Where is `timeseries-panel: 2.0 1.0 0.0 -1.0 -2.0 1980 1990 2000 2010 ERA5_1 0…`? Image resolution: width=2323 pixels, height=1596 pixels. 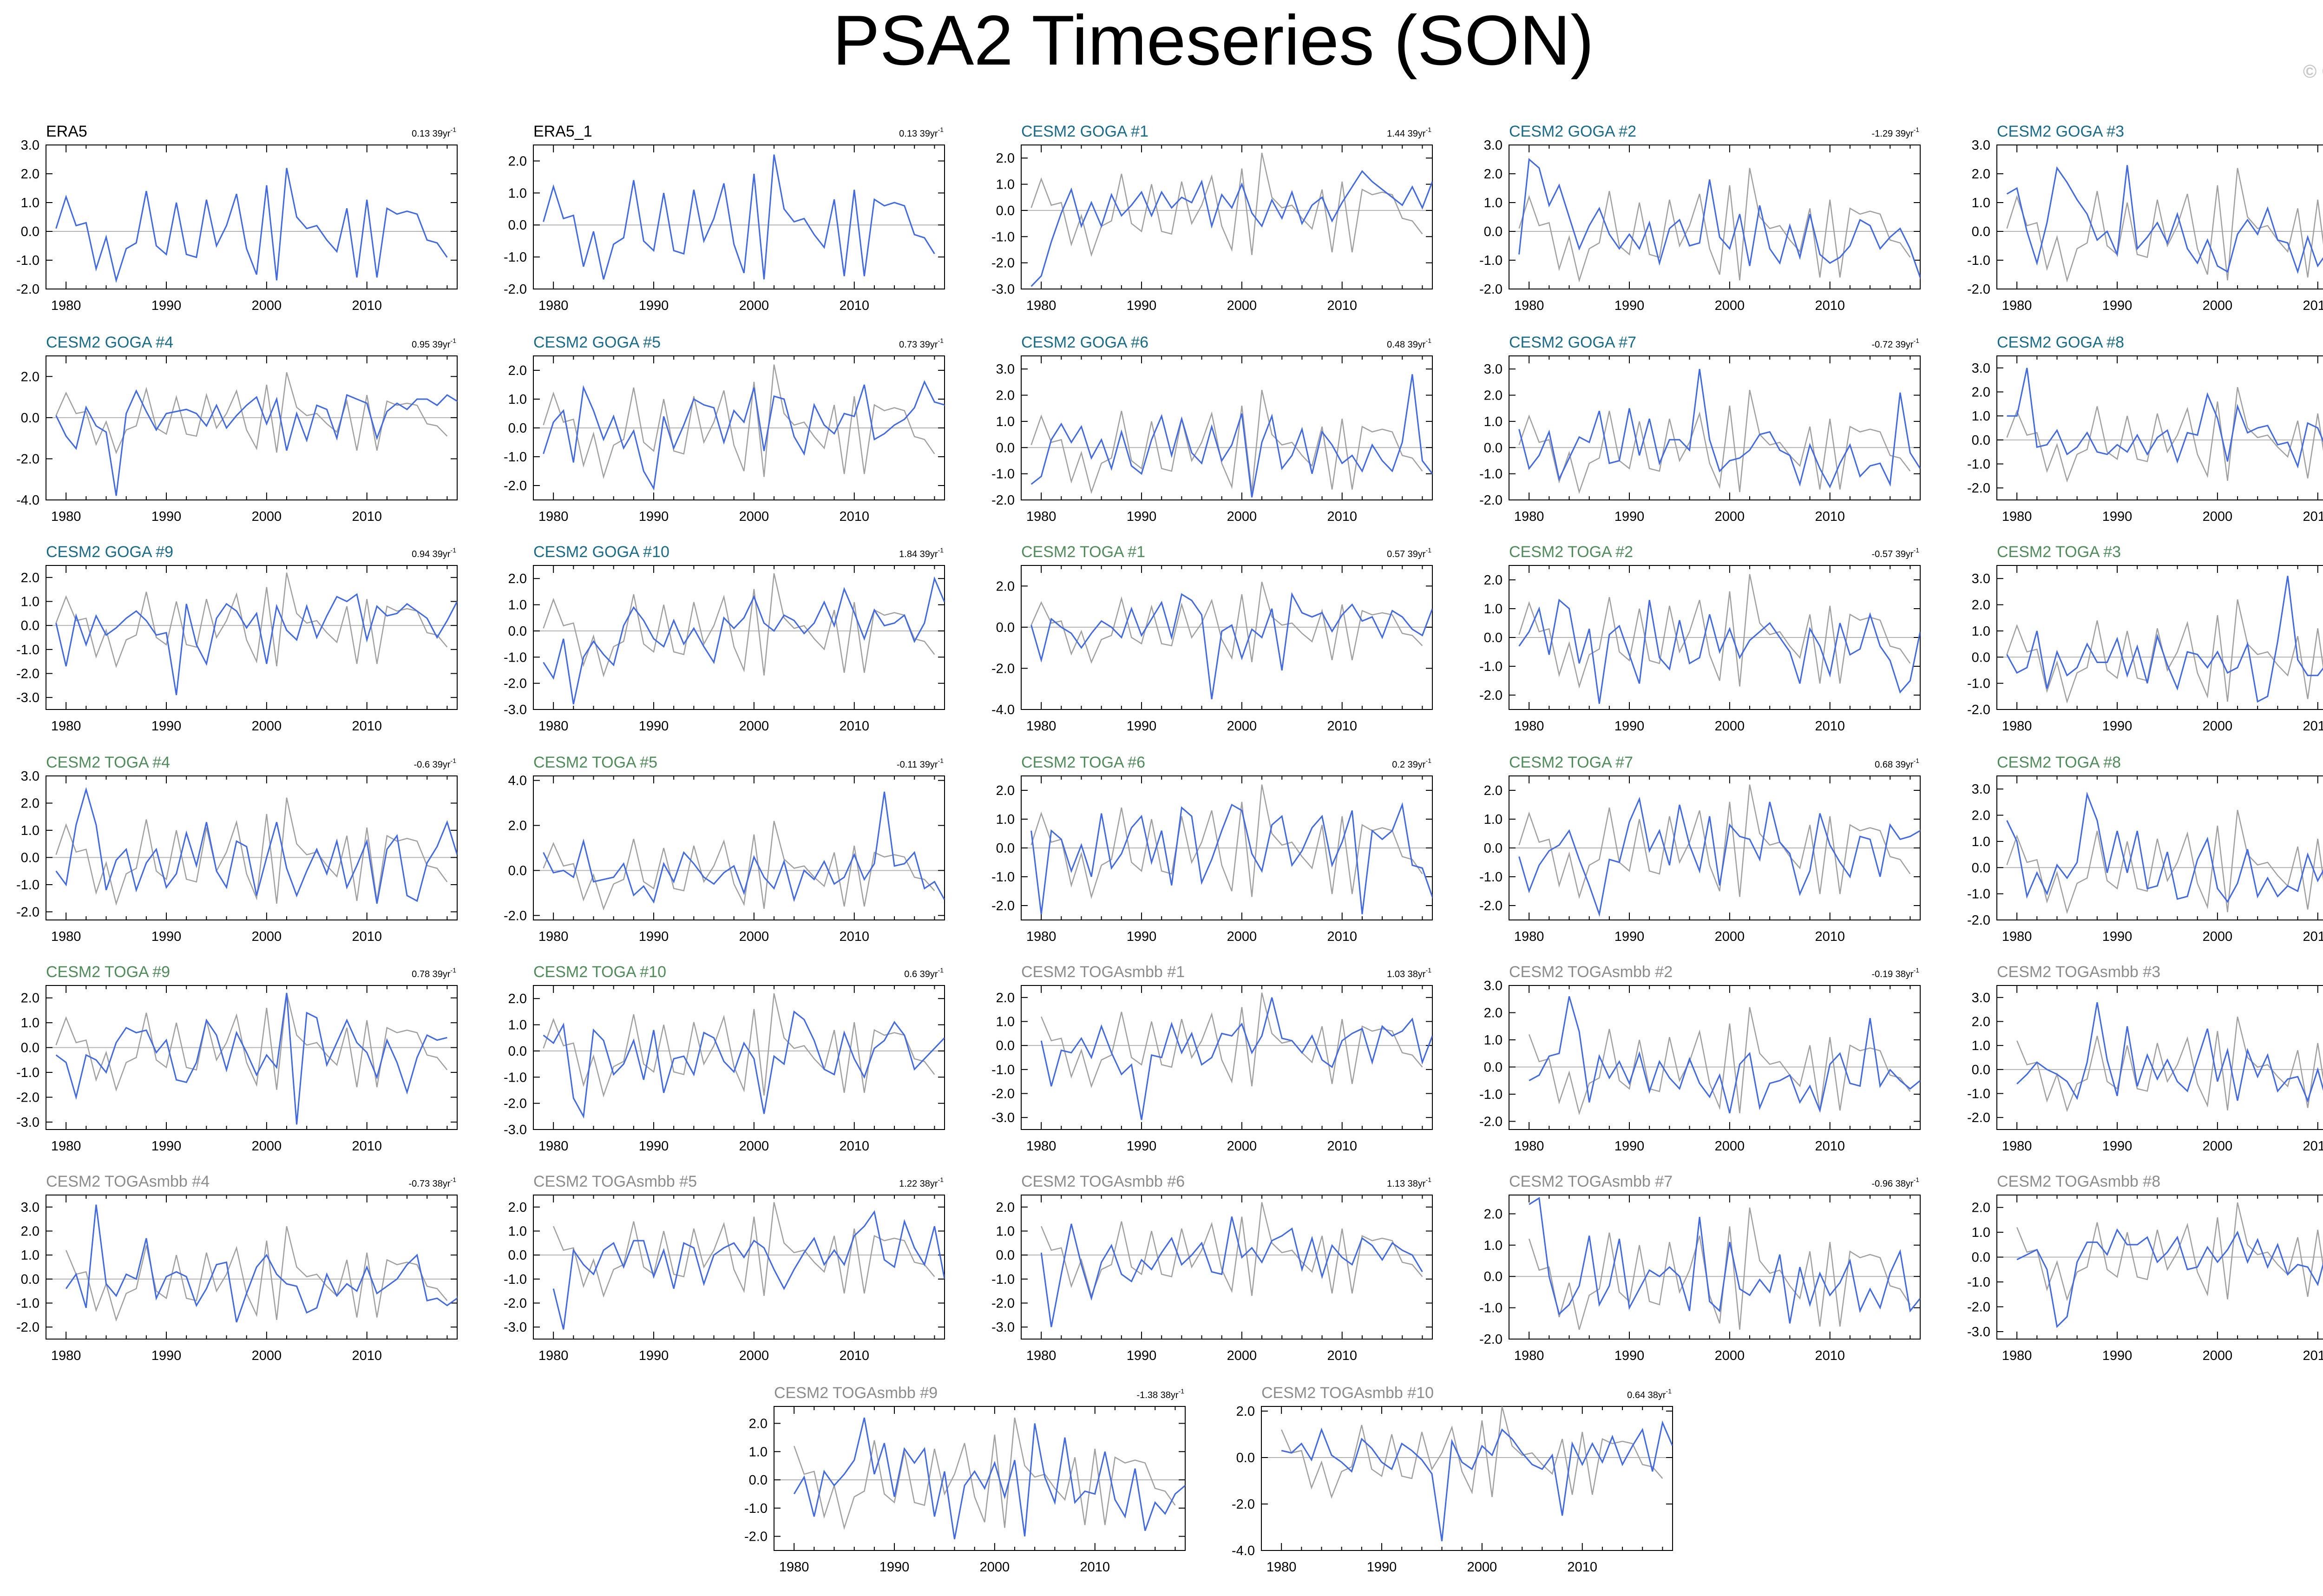
timeseries-panel: 2.0 1.0 0.0 -1.0 -2.0 1980 1990 2000 2010 ERA5_1 0… is located at coordinates (724, 218).